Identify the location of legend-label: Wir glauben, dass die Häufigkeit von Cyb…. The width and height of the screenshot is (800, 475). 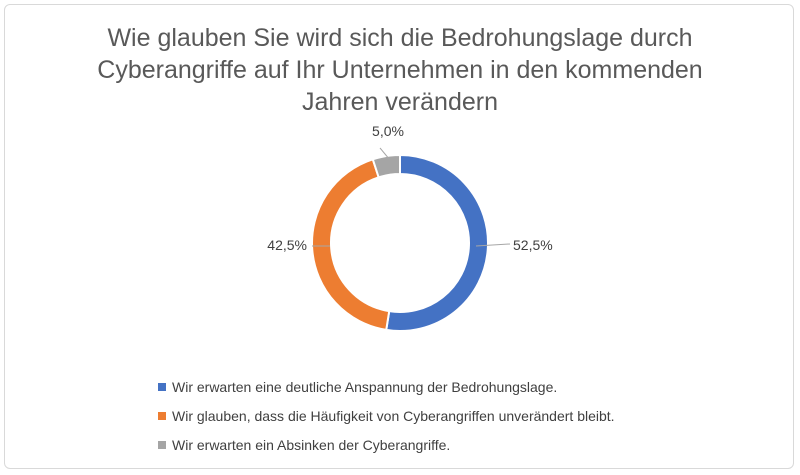
(393, 415).